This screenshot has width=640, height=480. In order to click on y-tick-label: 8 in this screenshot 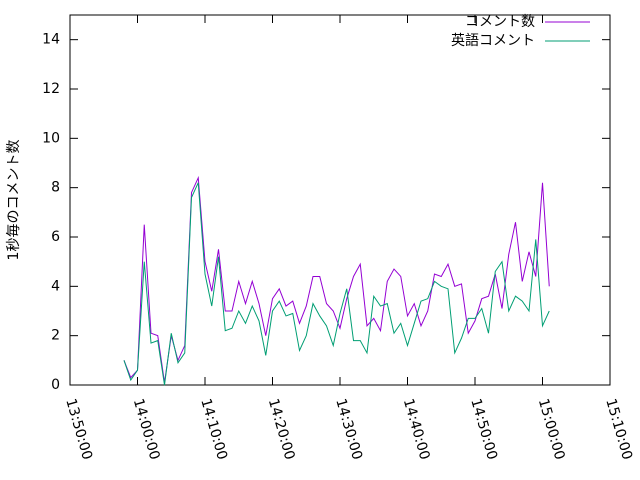, I will do `click(55, 188)`.